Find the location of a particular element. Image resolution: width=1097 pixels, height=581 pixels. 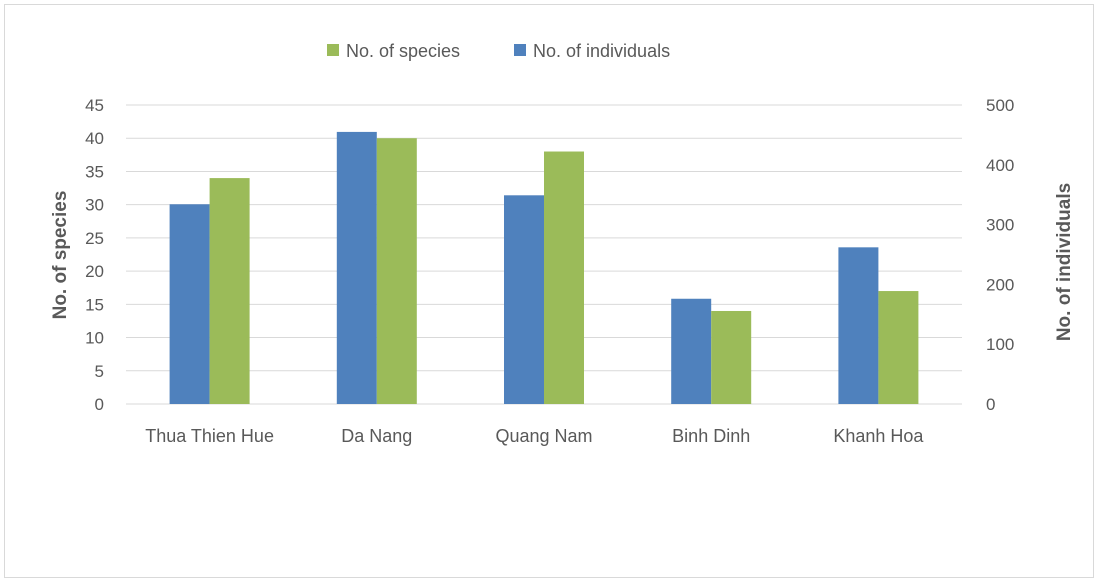

left-tick-label: 30 is located at coordinates (94, 205).